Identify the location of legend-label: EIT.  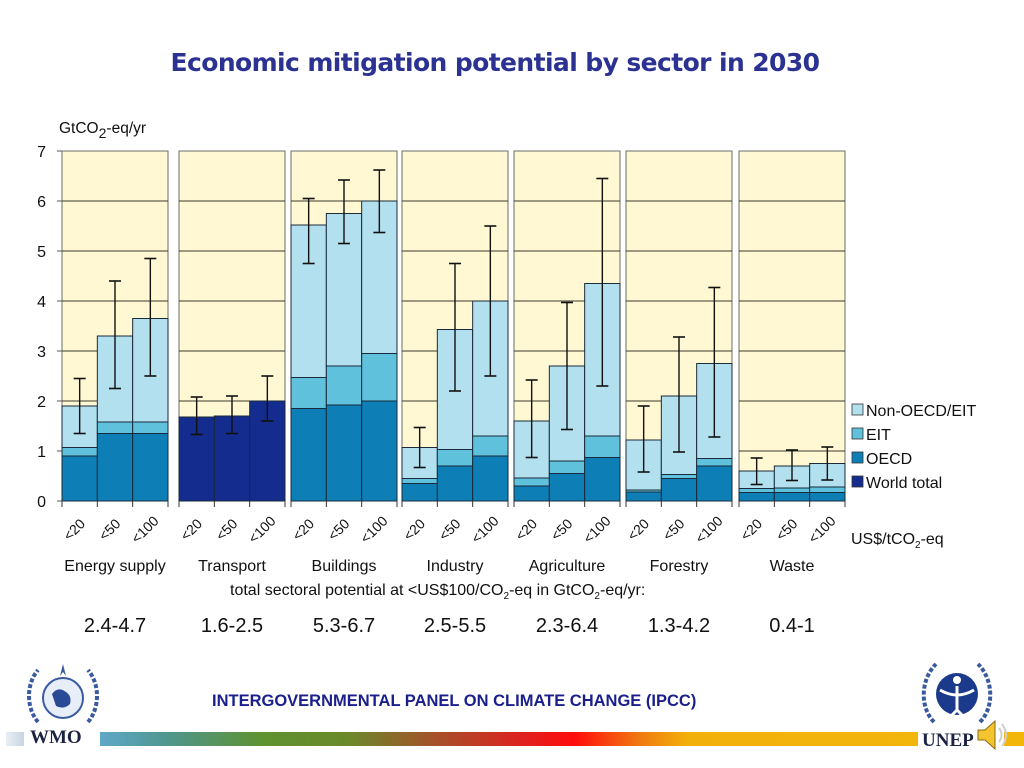
(878, 435).